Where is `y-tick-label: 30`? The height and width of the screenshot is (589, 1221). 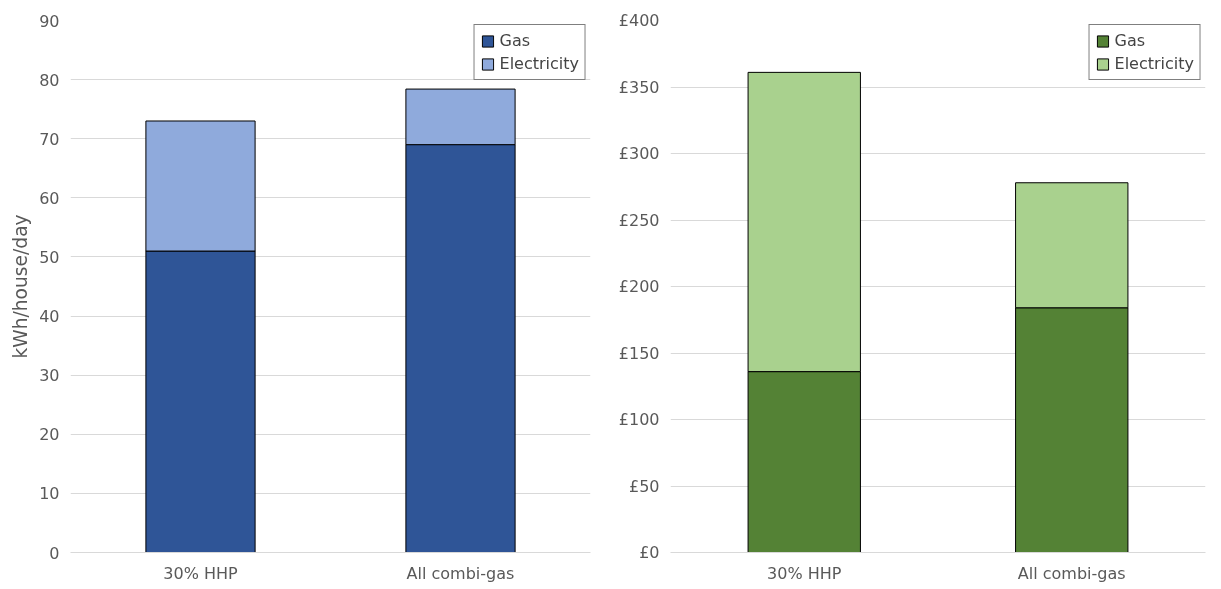
y-tick-label: 30 is located at coordinates (49, 376).